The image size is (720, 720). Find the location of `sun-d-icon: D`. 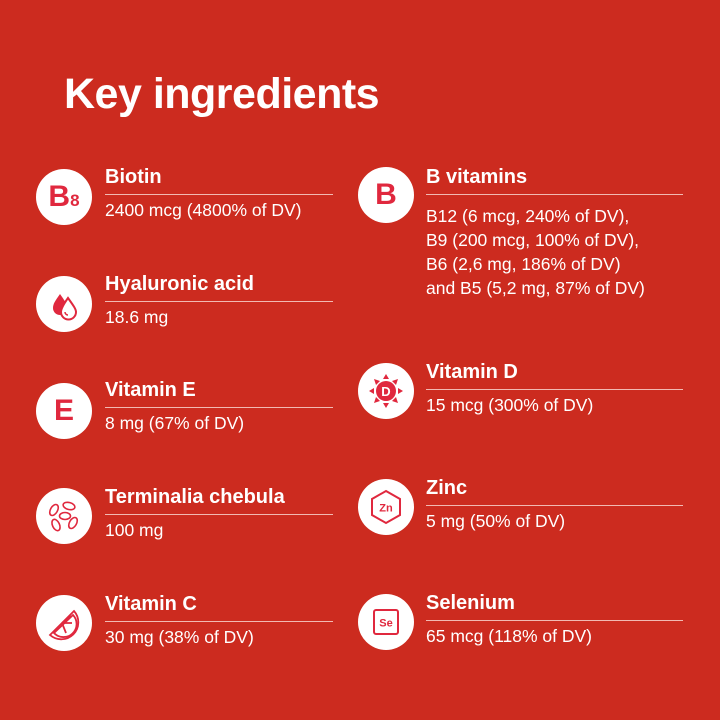

sun-d-icon: D is located at coordinates (386, 391).